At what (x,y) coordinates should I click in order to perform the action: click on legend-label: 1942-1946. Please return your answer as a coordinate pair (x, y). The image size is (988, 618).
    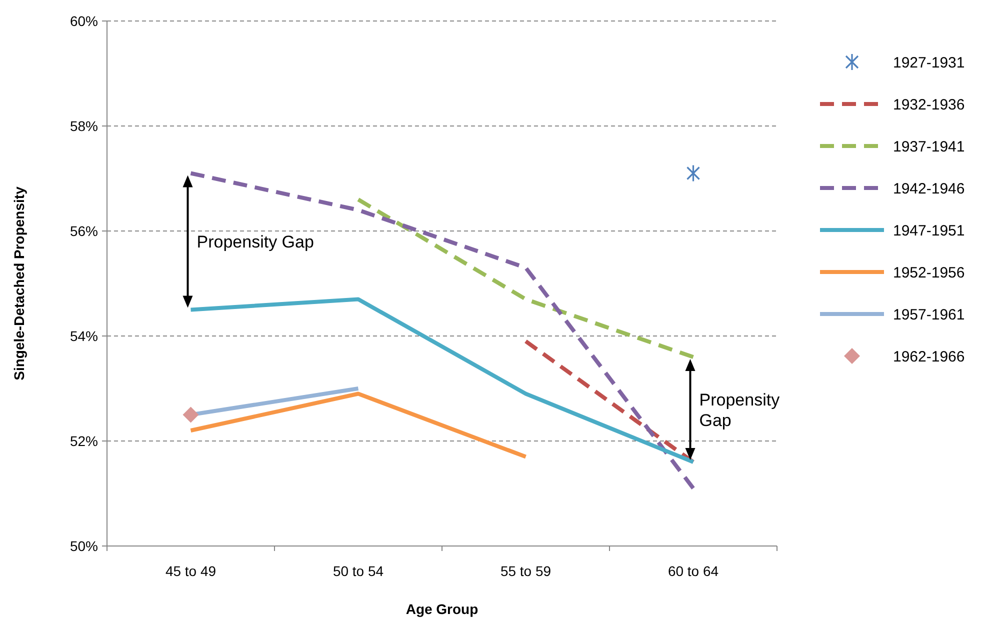
    Looking at the image, I should click on (929, 189).